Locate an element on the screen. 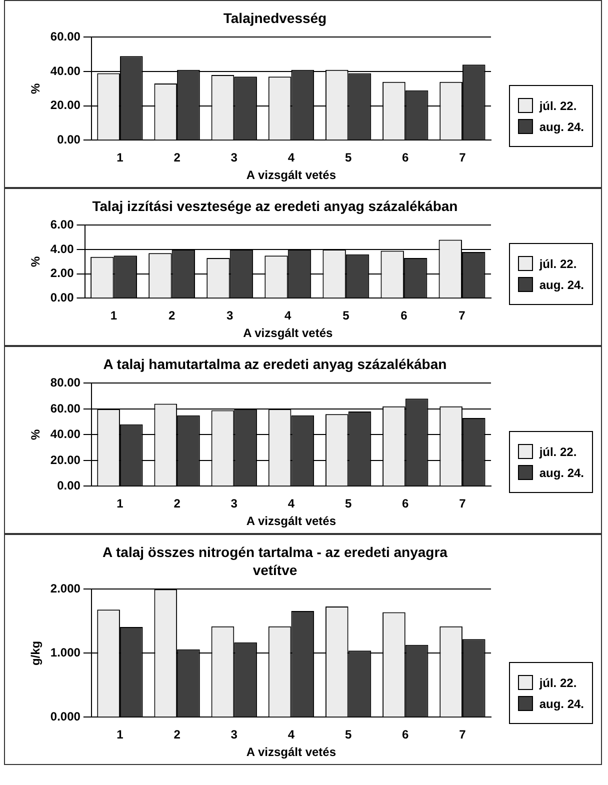  chart-title: A talaj hamutartalma az eredeti anyag százalékában is located at coordinates (275, 364).